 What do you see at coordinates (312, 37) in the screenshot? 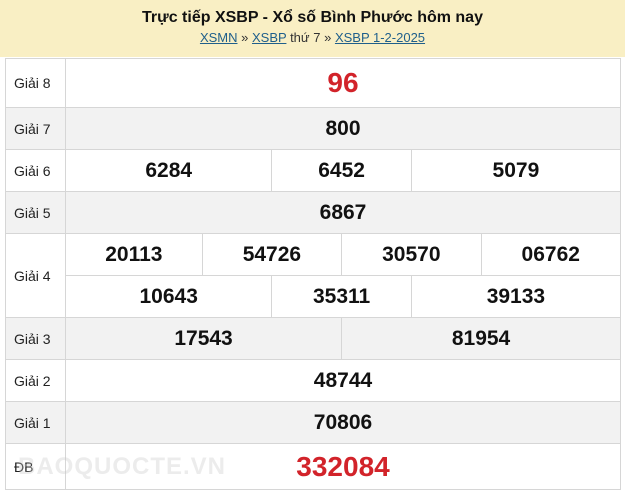
I see `breadcrumb: XSMN » XSBP thứ 7 » XSBP 1-2-2025` at bounding box center [312, 37].